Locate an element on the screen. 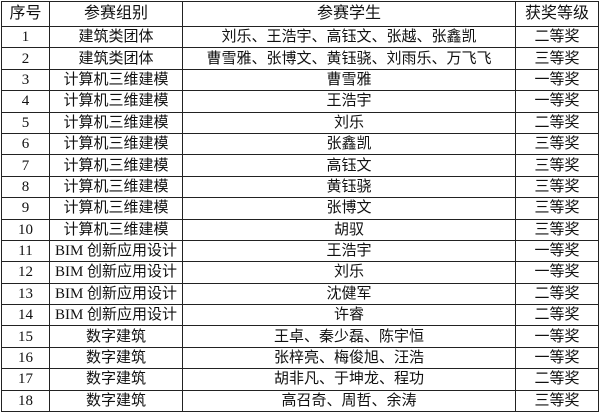 This screenshot has height=415, width=600. cell-index: 11 is located at coordinates (25, 251).